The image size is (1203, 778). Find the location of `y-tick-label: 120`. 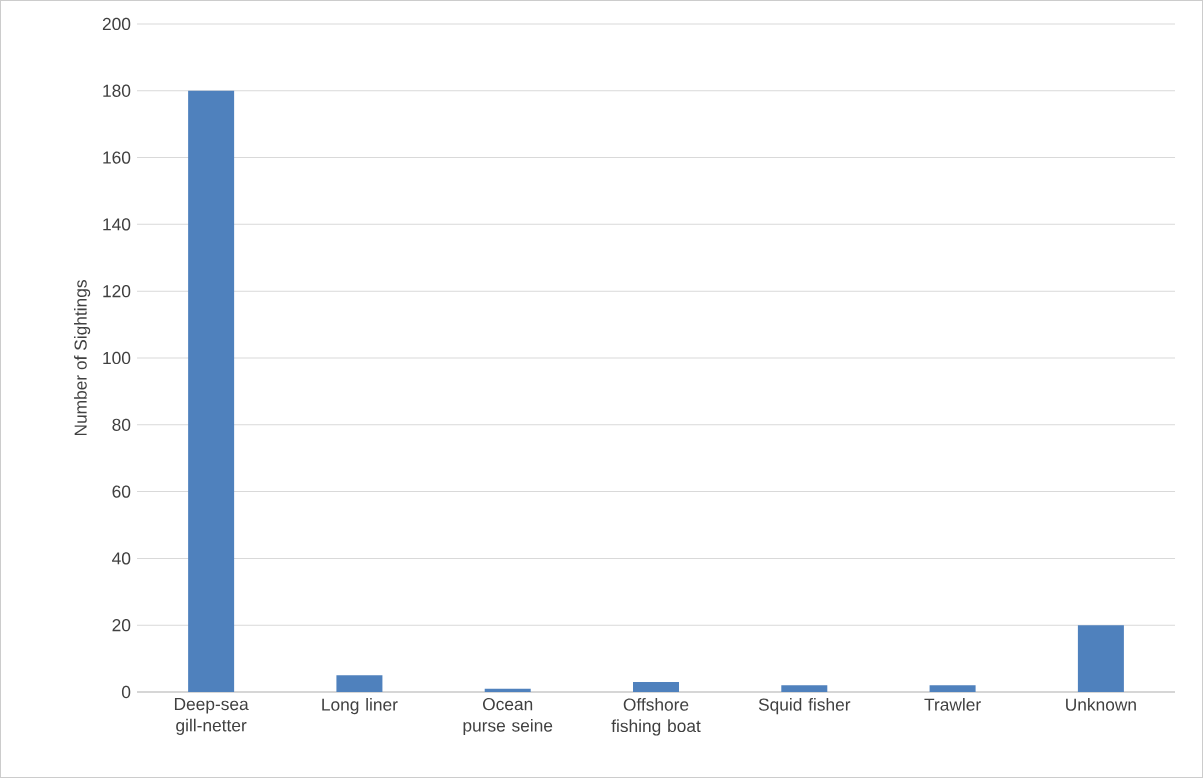

y-tick-label: 120 is located at coordinates (117, 291).